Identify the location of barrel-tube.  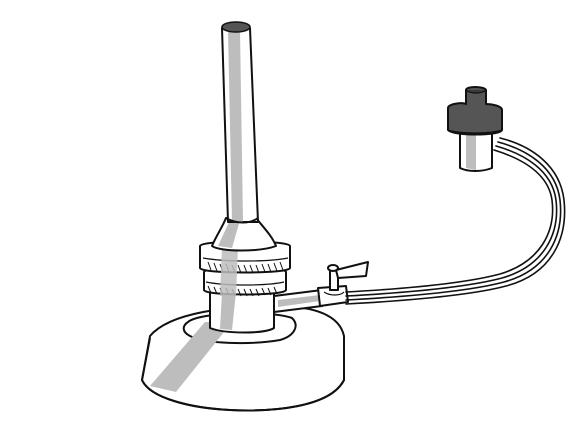
(240, 122).